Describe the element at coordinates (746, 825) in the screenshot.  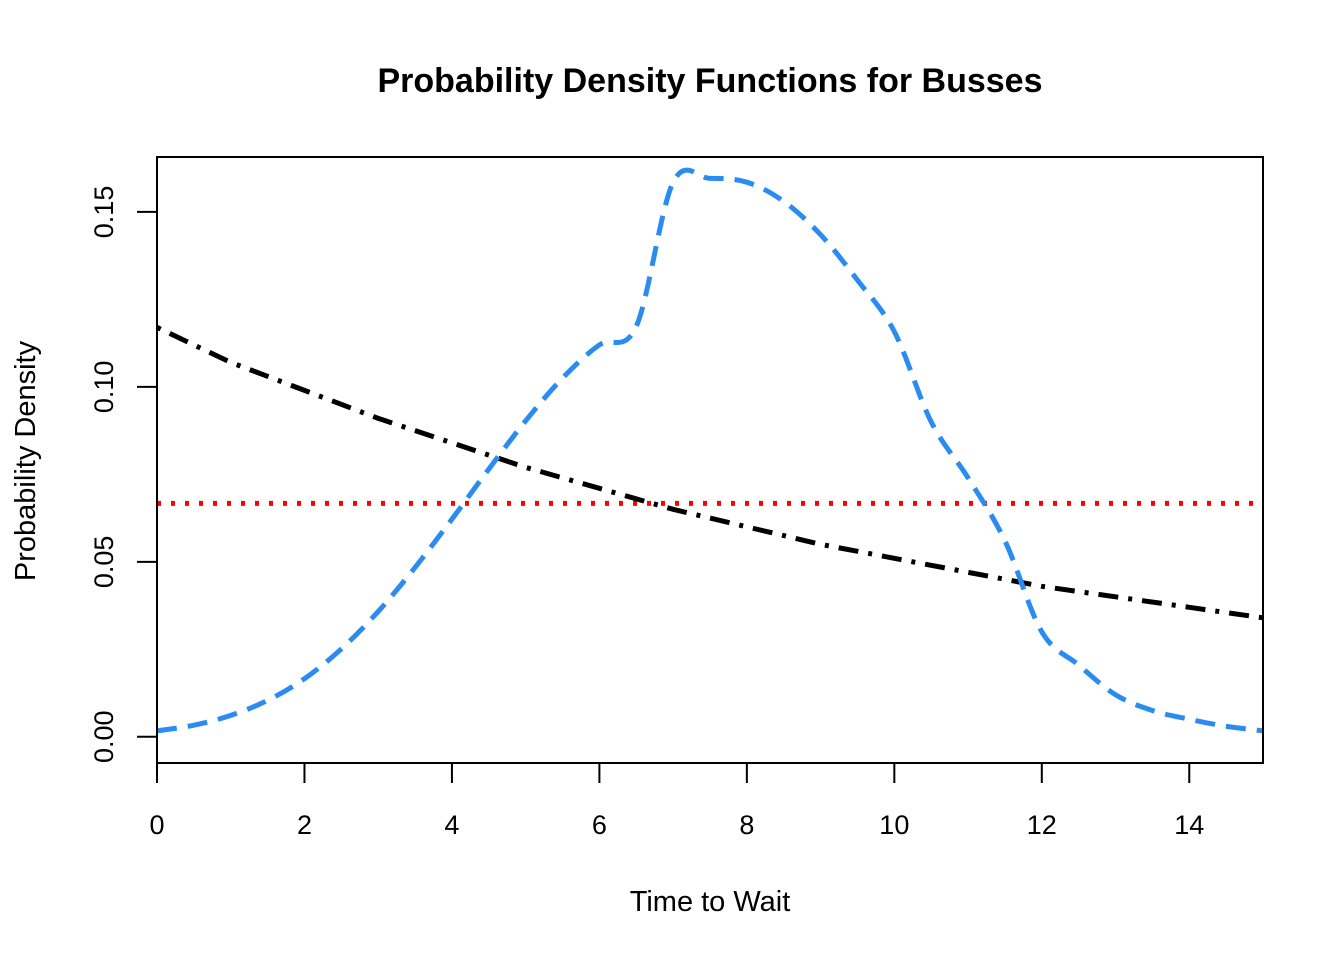
I see `x-tick-label: 8` at that location.